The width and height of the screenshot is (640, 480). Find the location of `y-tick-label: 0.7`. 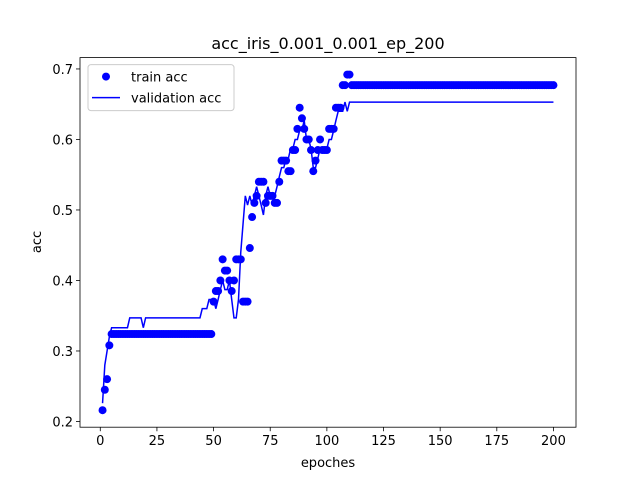

y-tick-label: 0.7 is located at coordinates (62, 70).